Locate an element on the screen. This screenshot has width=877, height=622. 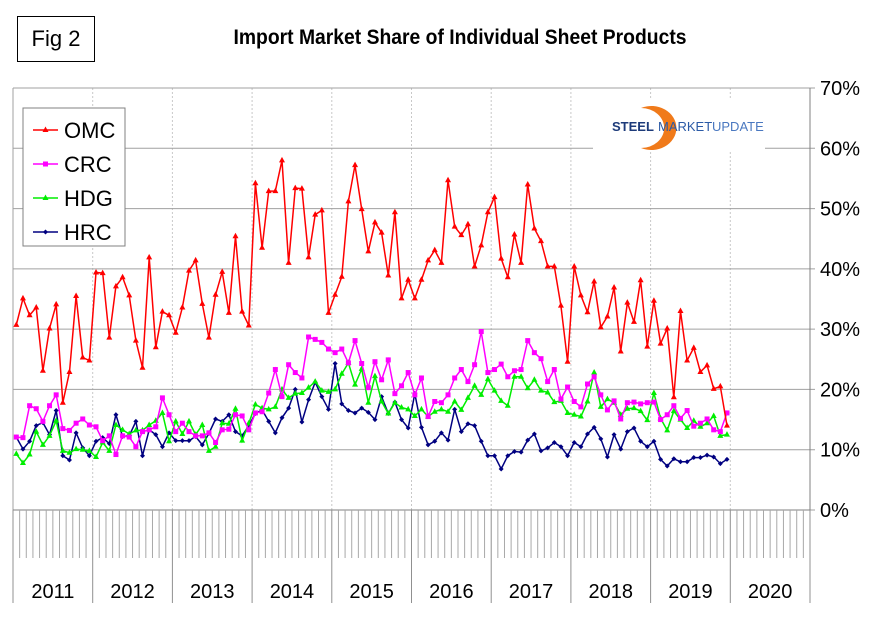
logo-swoosh-icon is located at coordinates (659, 128).